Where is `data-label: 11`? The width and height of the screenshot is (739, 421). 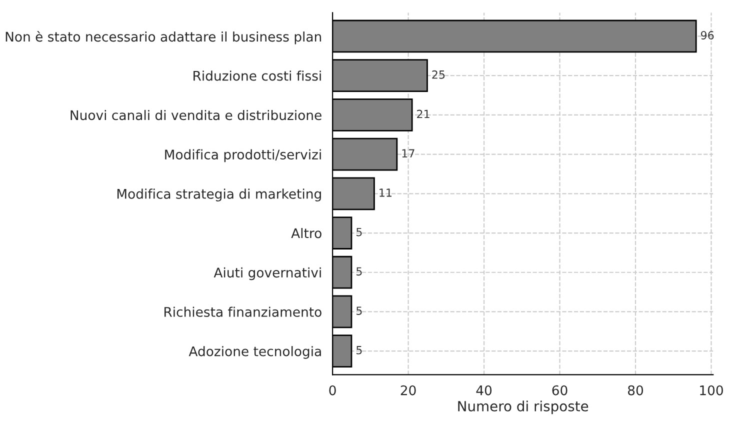 data-label: 11 is located at coordinates (386, 192).